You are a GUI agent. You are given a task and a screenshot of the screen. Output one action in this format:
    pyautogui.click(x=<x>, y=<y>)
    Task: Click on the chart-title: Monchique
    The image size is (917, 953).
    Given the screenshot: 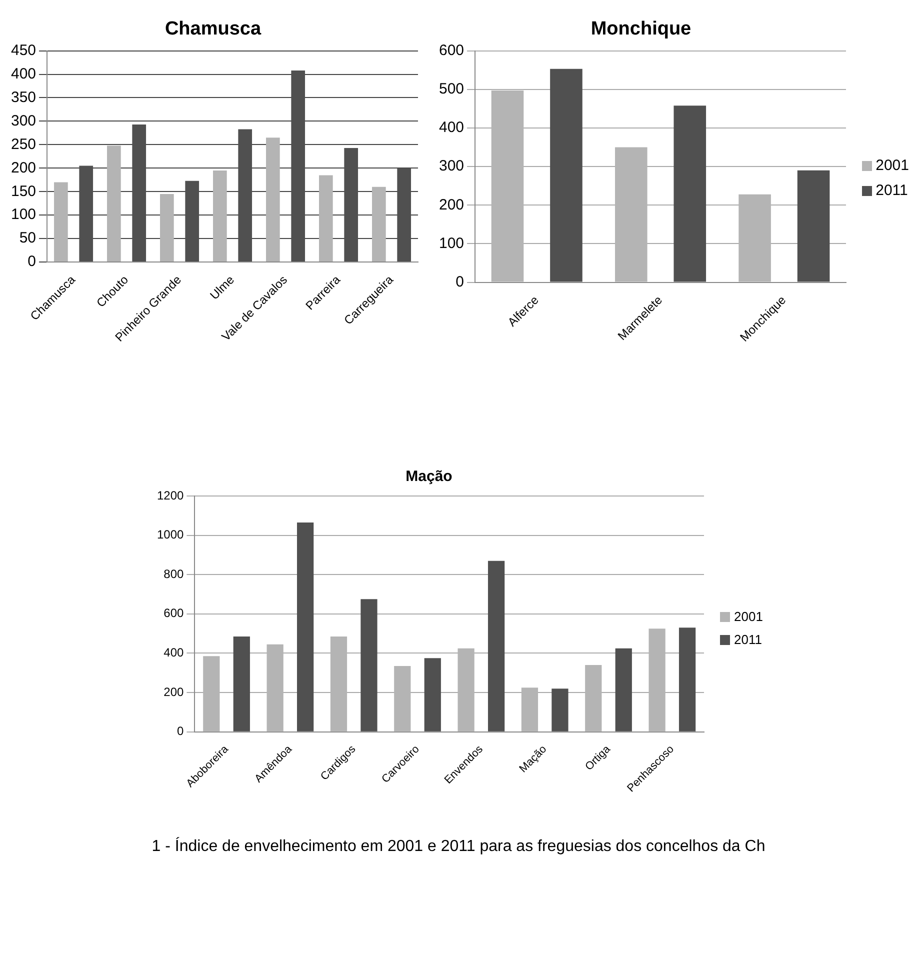 What is the action you would take?
    pyautogui.click(x=640, y=29)
    